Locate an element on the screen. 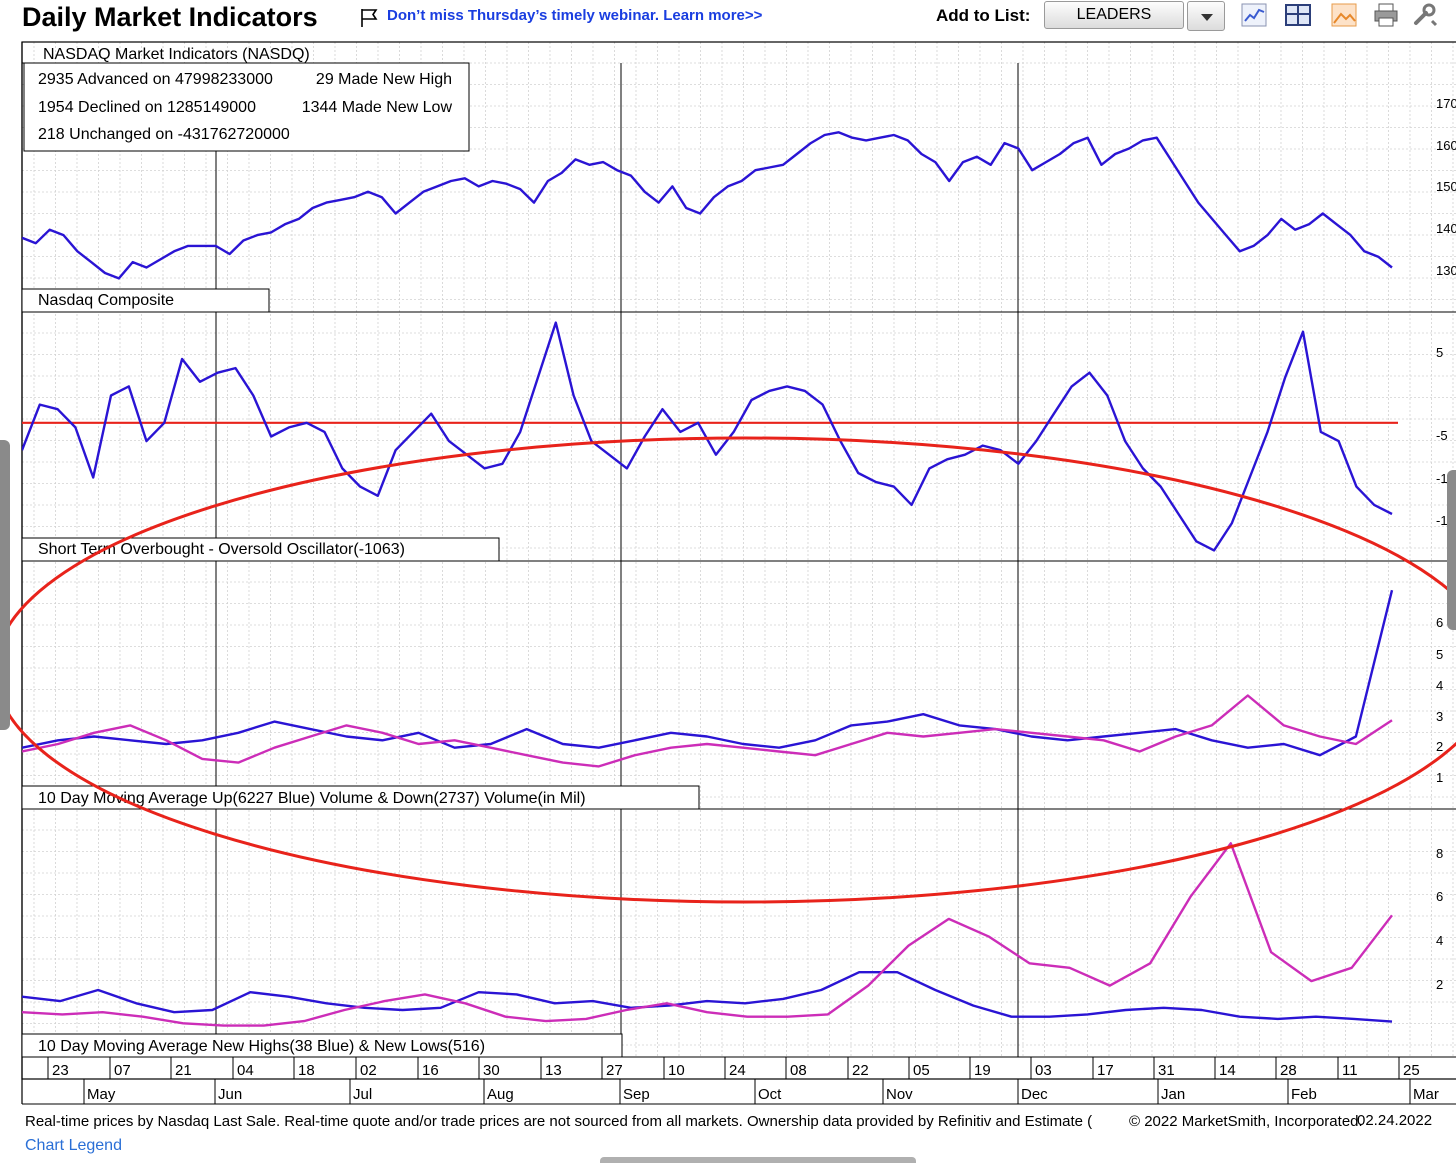 The width and height of the screenshot is (1456, 1163). y-tick-label: 140 is located at coordinates (1446, 228).